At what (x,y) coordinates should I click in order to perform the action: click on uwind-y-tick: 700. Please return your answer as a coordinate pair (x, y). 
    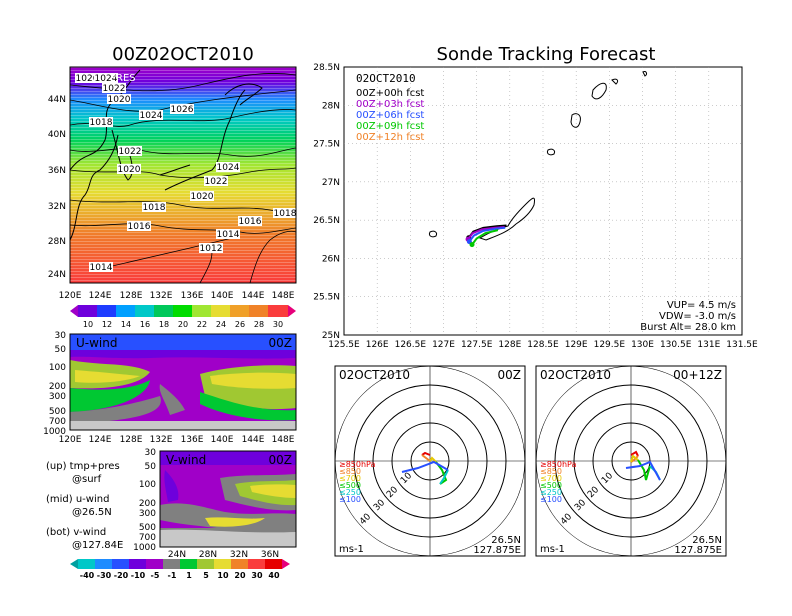
    Looking at the image, I should click on (57, 422).